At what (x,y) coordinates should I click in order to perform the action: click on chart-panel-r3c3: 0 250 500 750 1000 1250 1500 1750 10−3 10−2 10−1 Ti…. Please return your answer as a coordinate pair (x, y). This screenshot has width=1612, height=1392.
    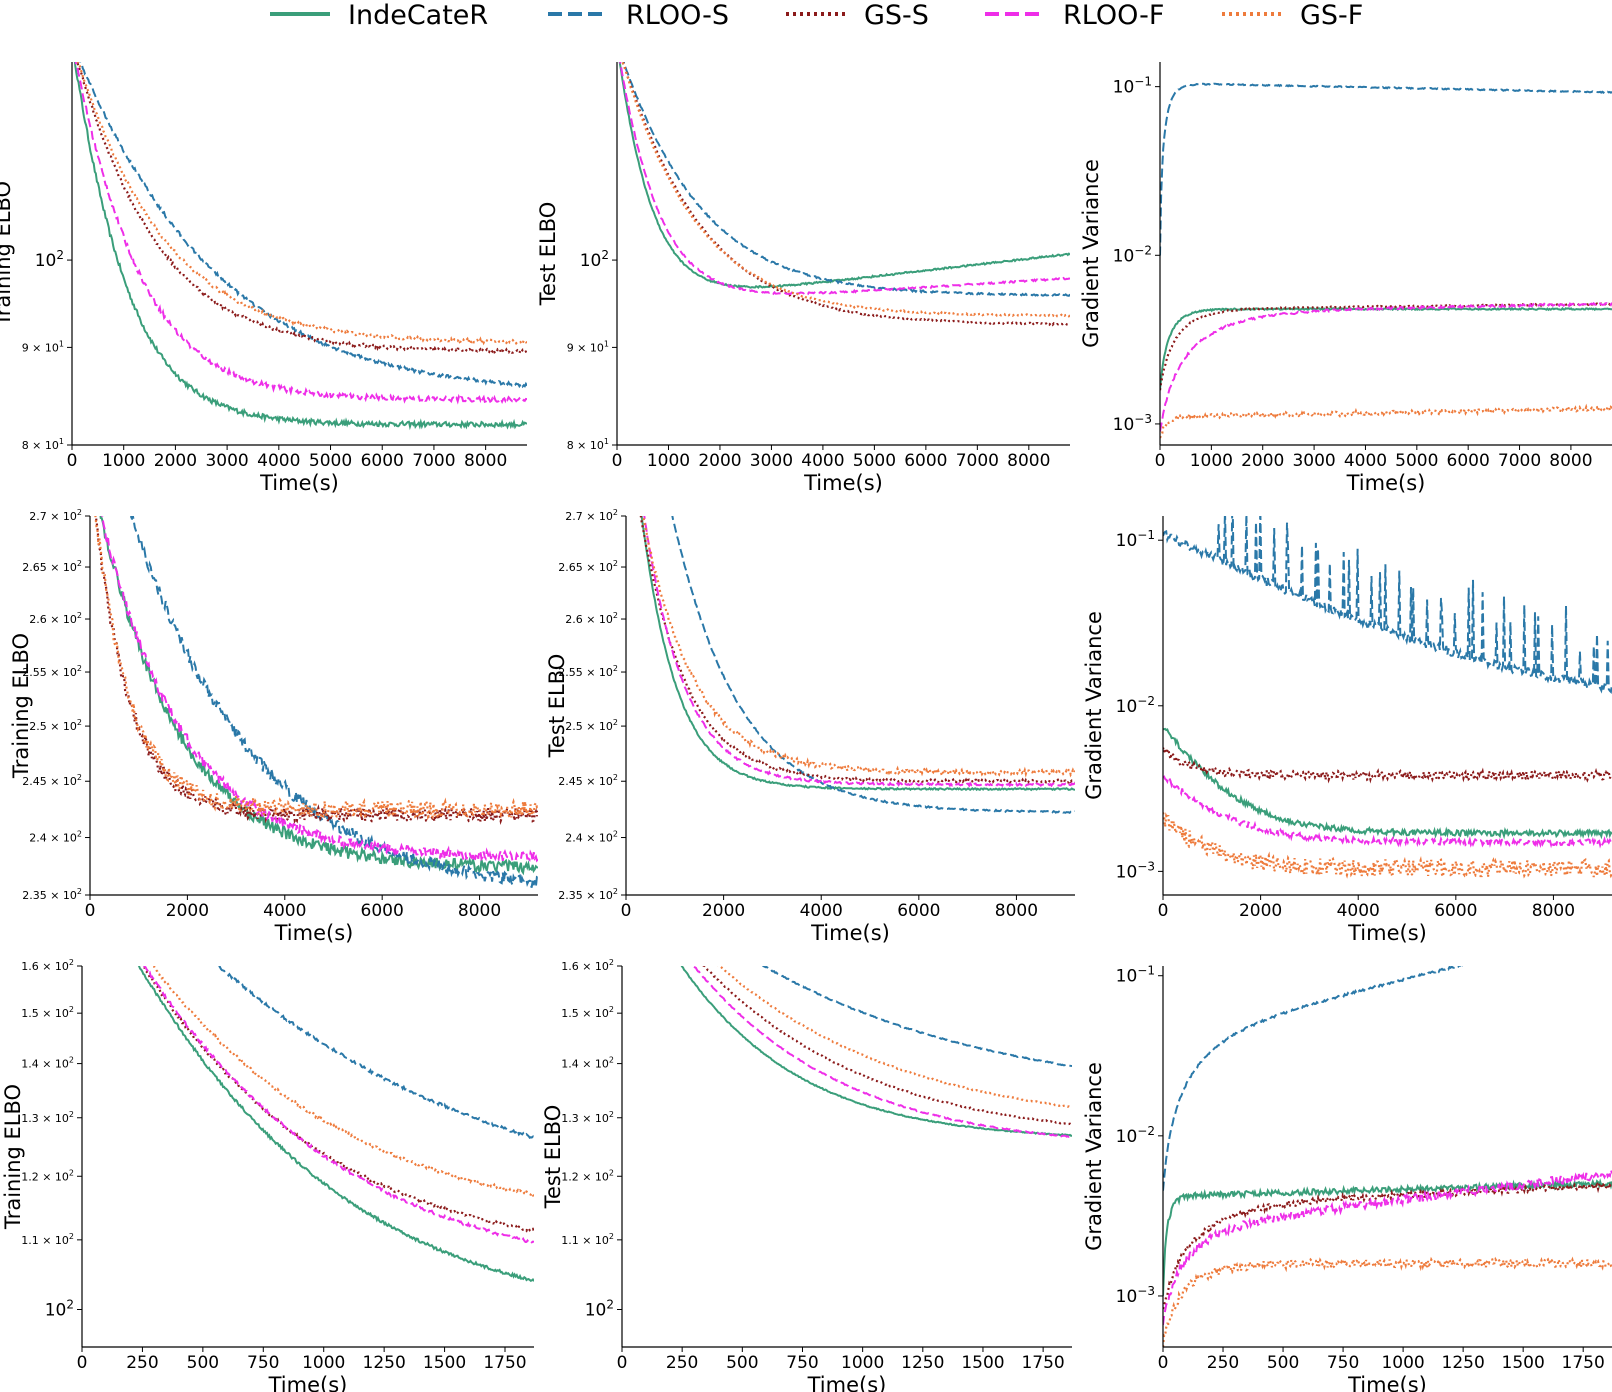
    Looking at the image, I should click on (1347, 1178).